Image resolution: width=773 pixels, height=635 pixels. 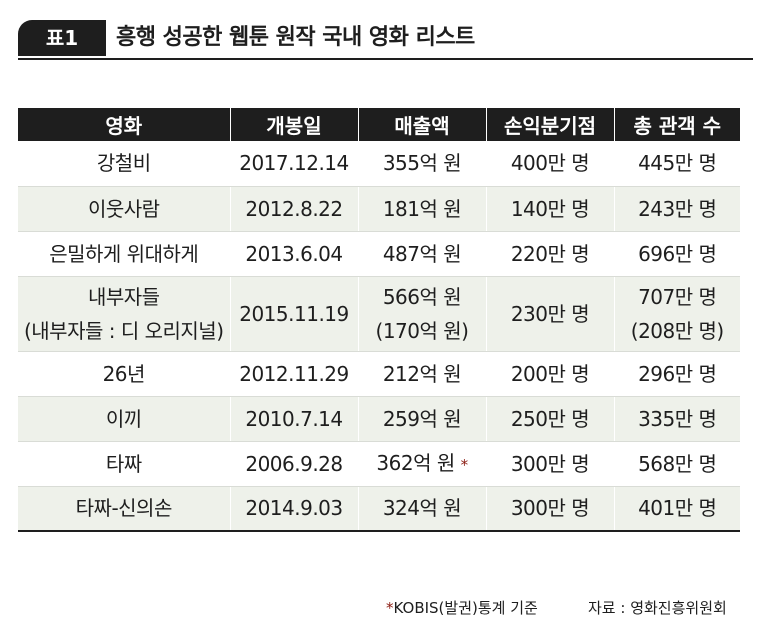 I want to click on cell-film-main: 내부자들, so click(x=123, y=296).